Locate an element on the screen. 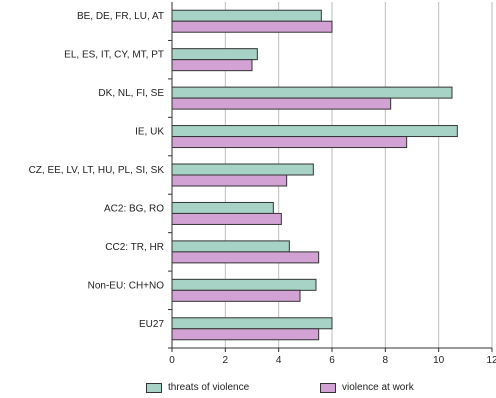 The width and height of the screenshot is (496, 398). category-label: EL, ES, IT, CY, MT, PT is located at coordinates (114, 55).